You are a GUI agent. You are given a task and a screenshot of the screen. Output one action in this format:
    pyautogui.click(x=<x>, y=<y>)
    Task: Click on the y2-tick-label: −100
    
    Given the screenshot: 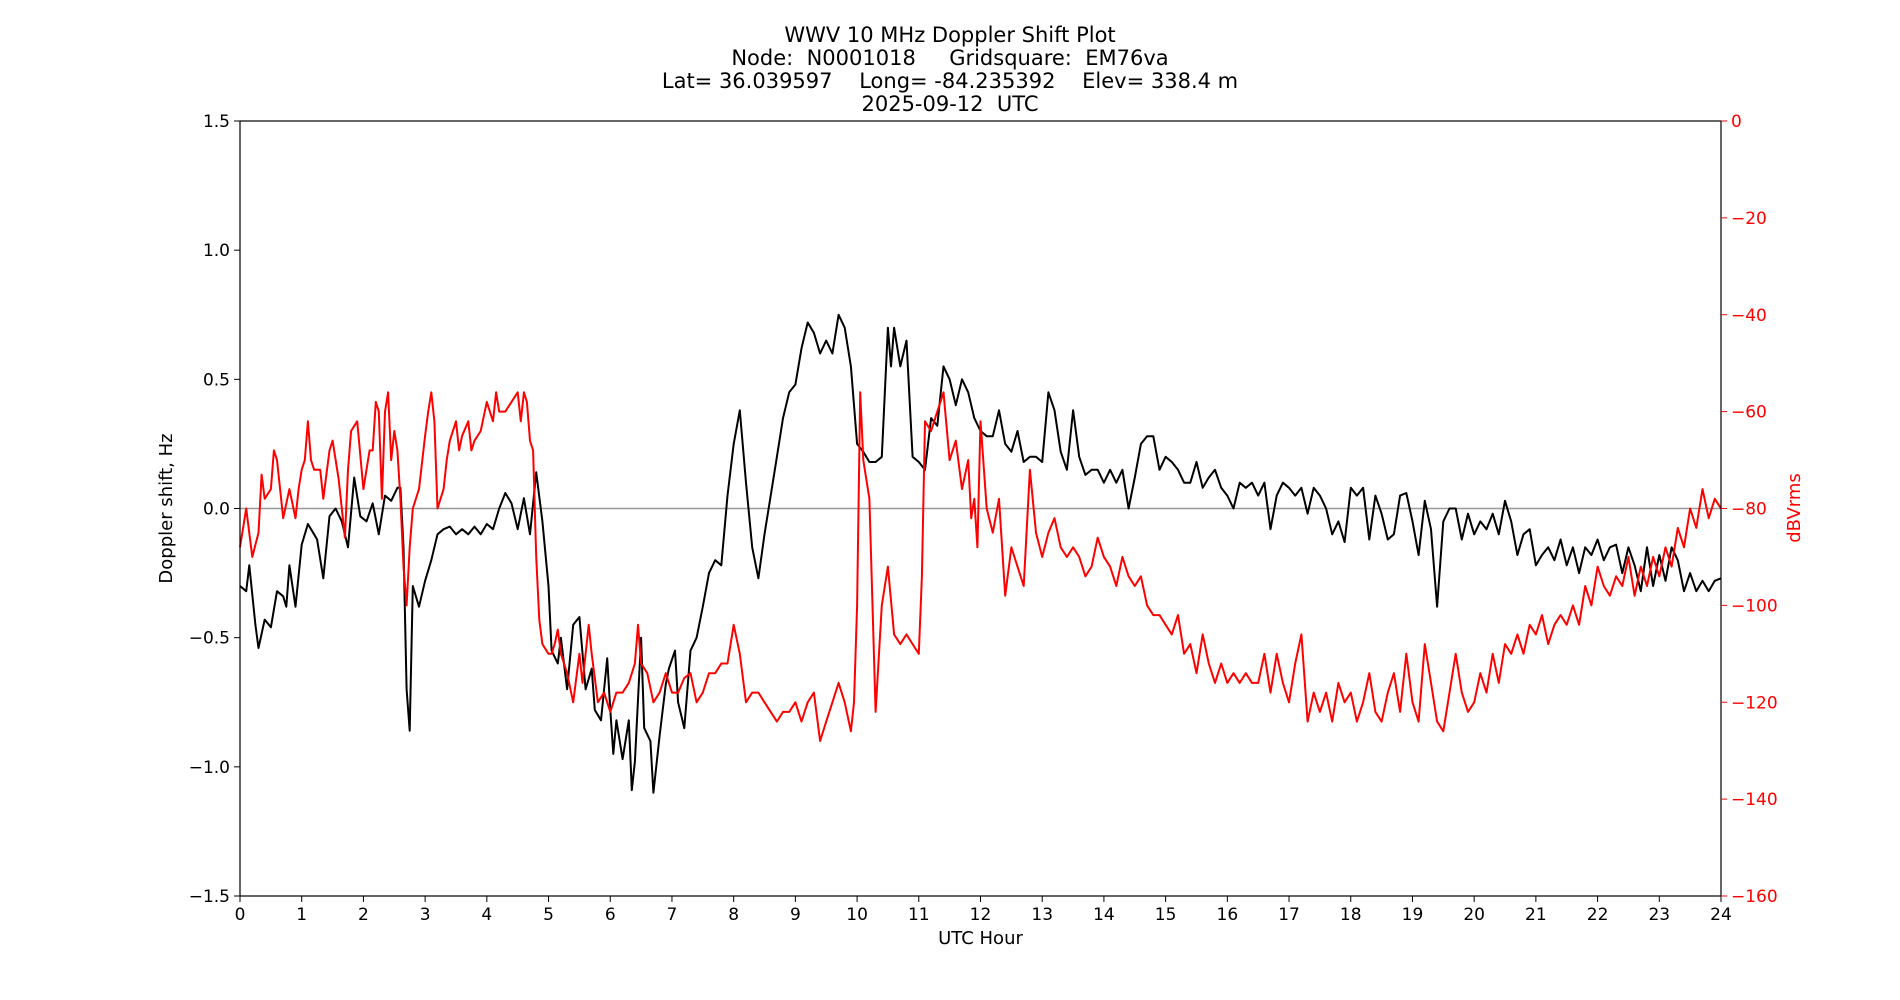 What is the action you would take?
    pyautogui.click(x=1754, y=606)
    